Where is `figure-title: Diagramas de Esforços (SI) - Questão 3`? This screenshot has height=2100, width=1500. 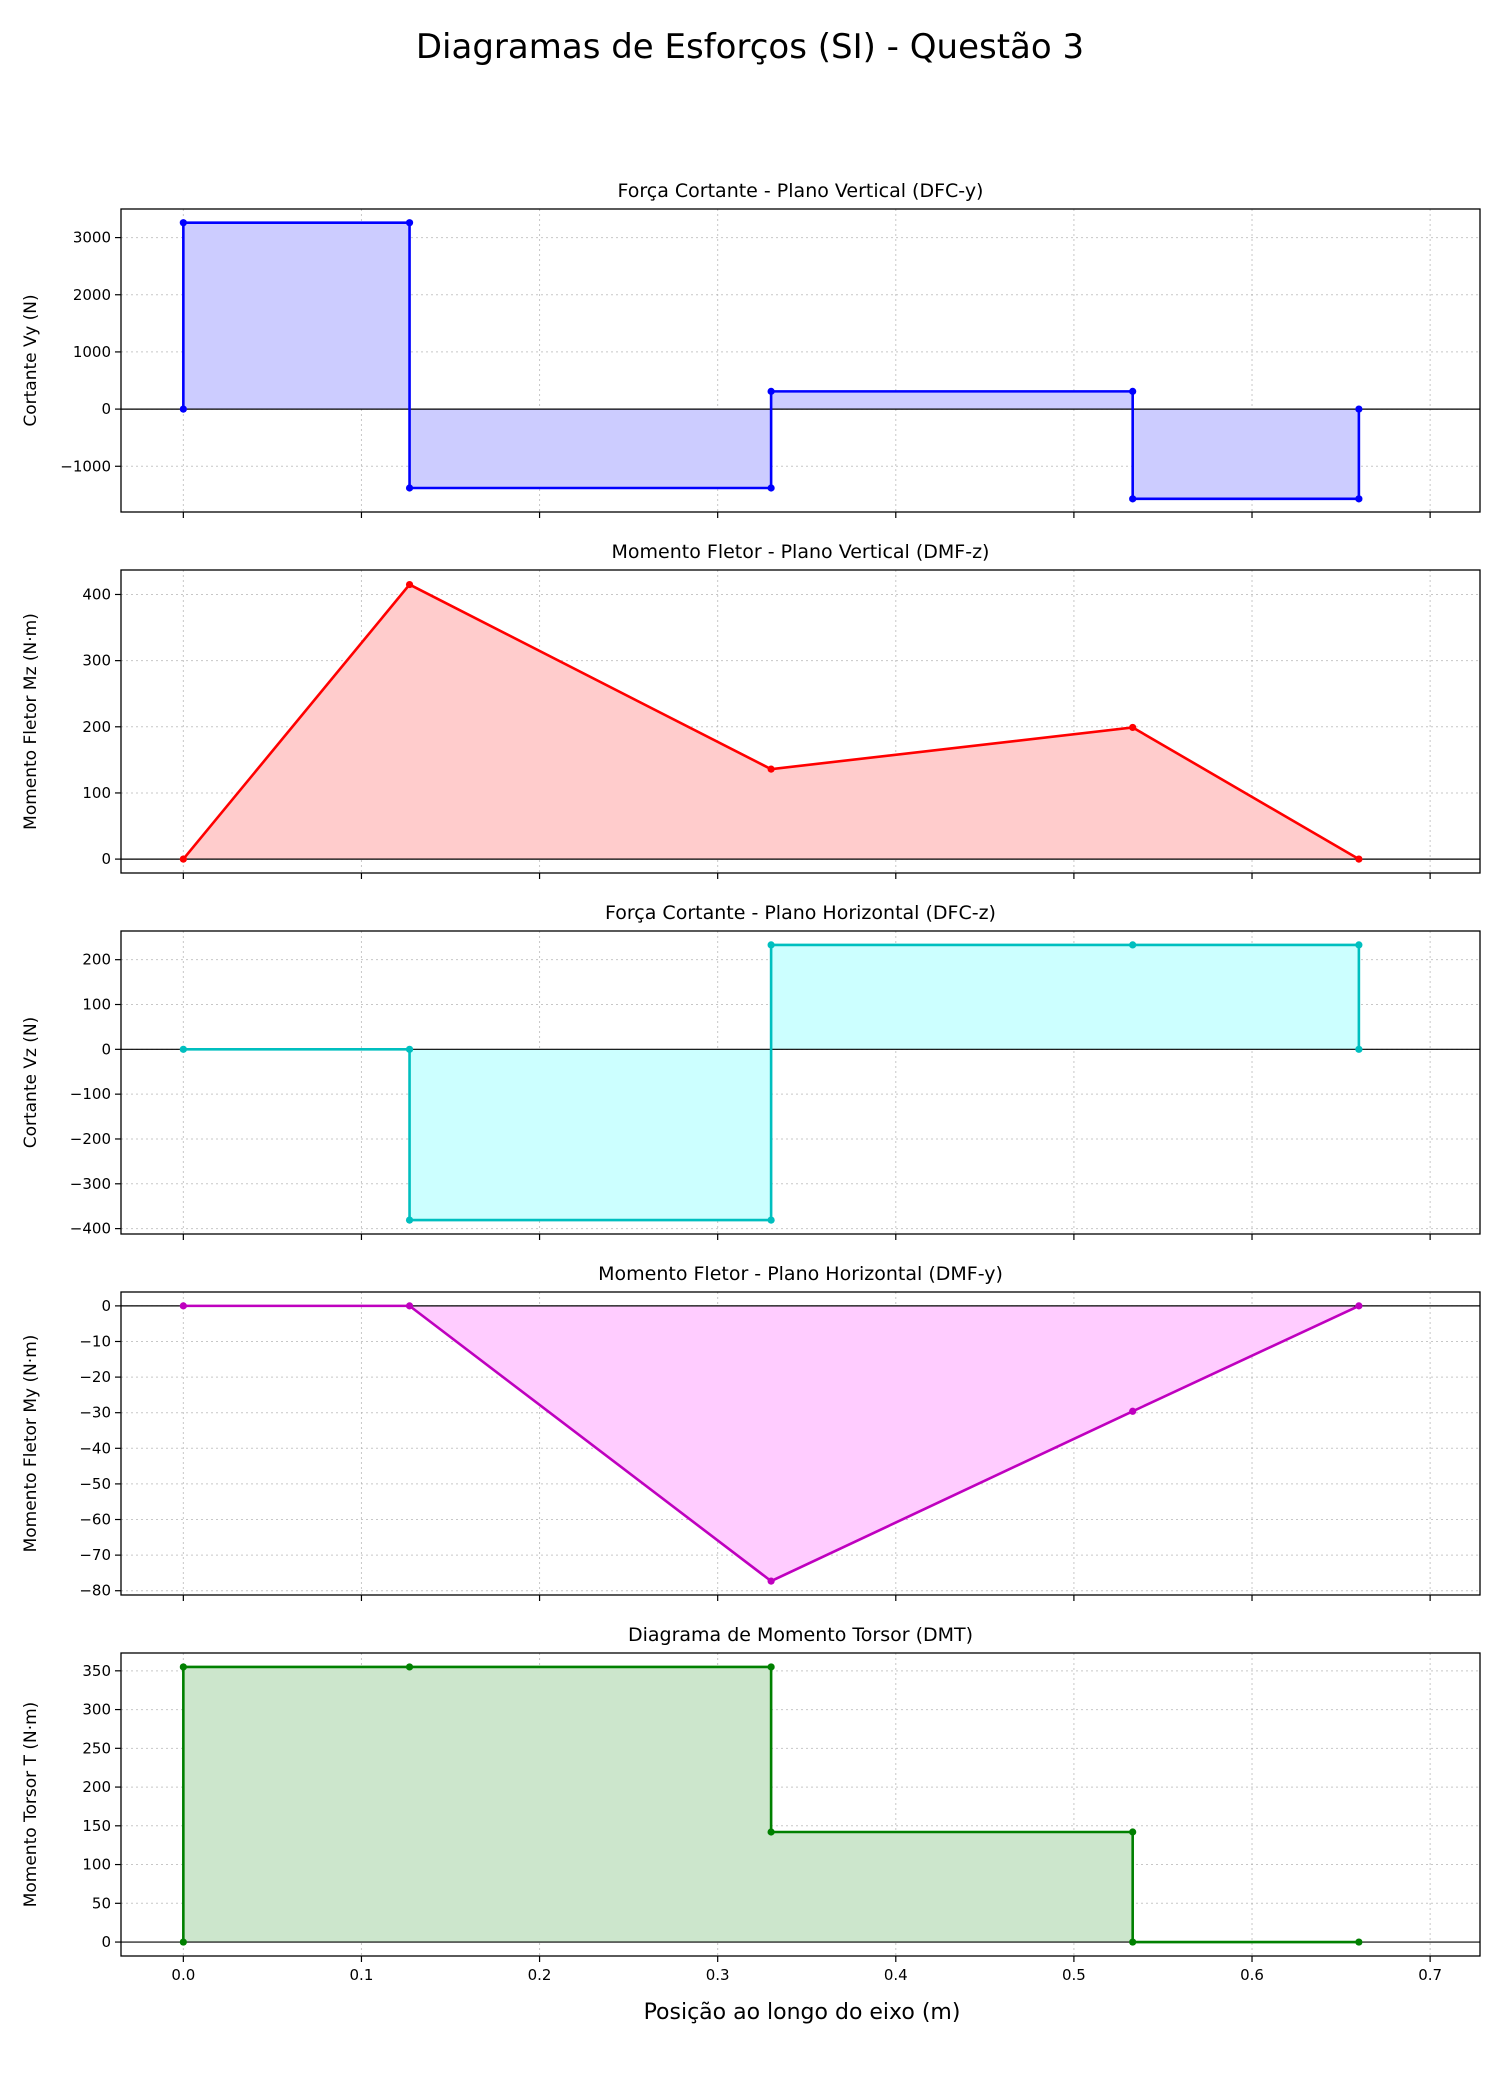 figure-title: Diagramas de Esforços (SI) - Questão 3 is located at coordinates (750, 47).